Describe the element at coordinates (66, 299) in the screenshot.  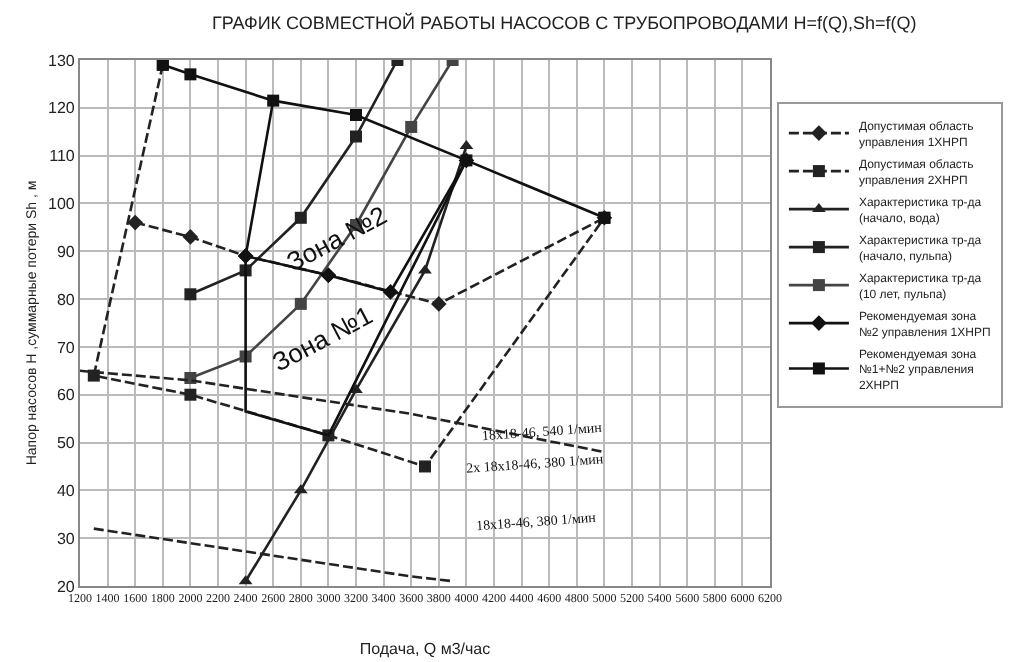
I see `y-tick-label: 80` at that location.